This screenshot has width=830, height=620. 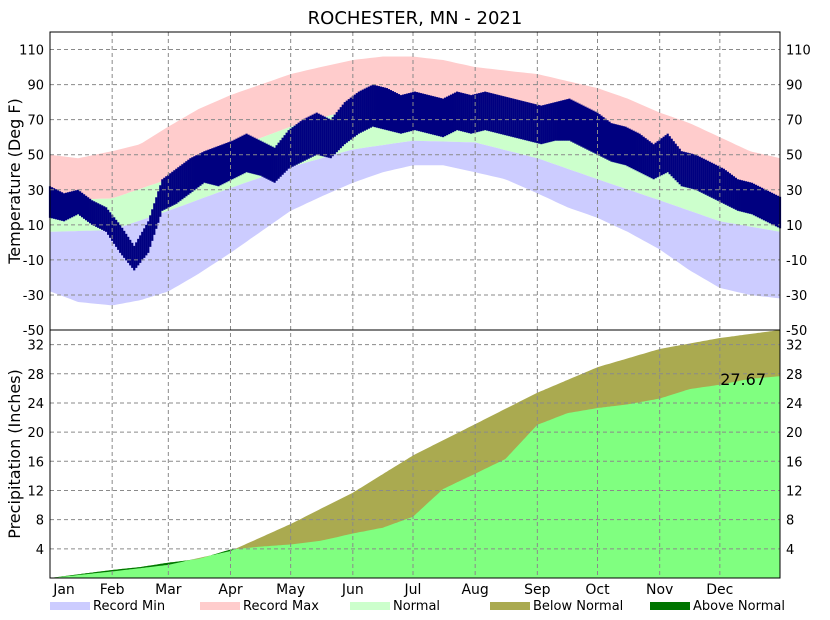 What do you see at coordinates (392, 590) in the screenshot?
I see `month-labels: Jan Feb Mar Apr May Jun Jul Aug Sep Oct Nov Dec` at bounding box center [392, 590].